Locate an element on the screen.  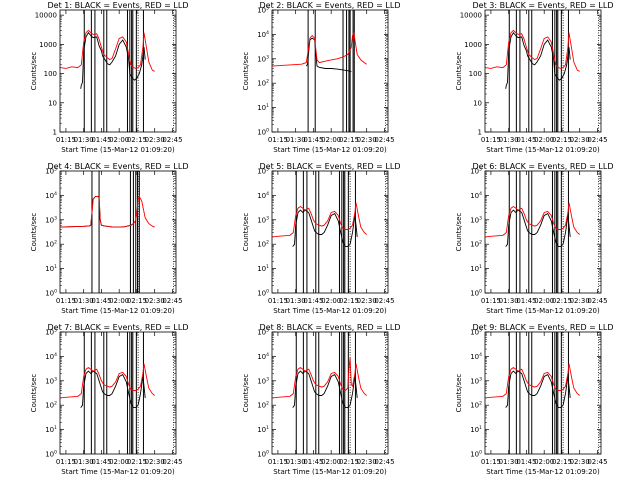
panel-title: Det 5: BLACK = Events, RED = LLD is located at coordinates (330, 166).